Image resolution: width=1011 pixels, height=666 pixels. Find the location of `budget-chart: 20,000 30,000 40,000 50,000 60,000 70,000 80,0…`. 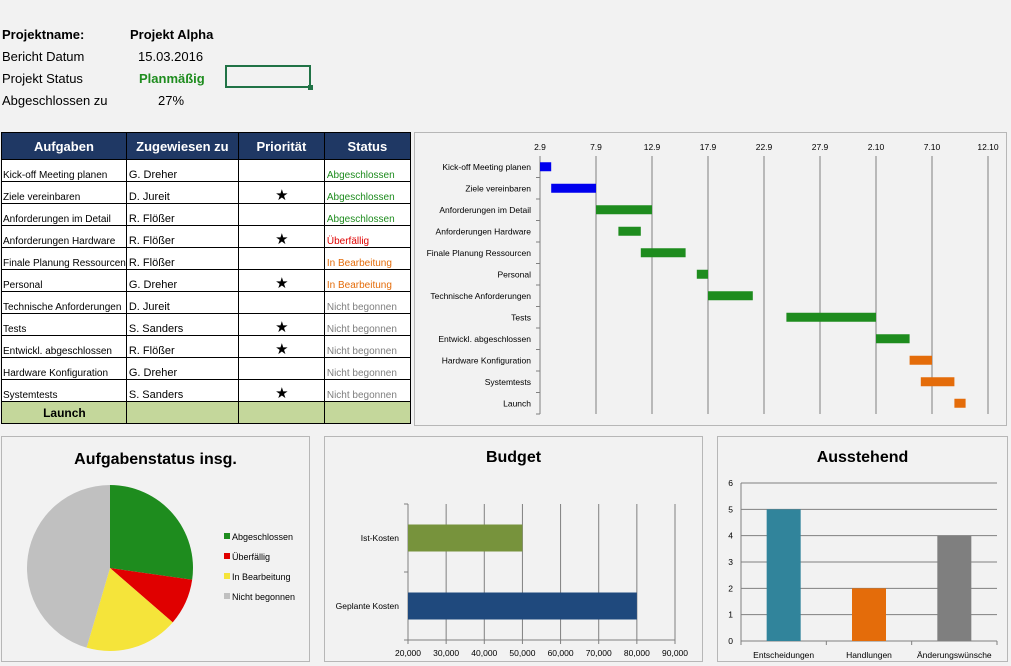

budget-chart: 20,000 30,000 40,000 50,000 60,000 70,000 80,0… is located at coordinates (512, 580).